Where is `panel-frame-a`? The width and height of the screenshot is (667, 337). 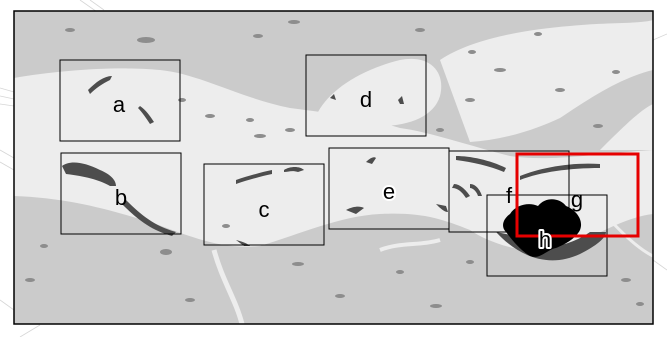 panel-frame-a is located at coordinates (120, 100).